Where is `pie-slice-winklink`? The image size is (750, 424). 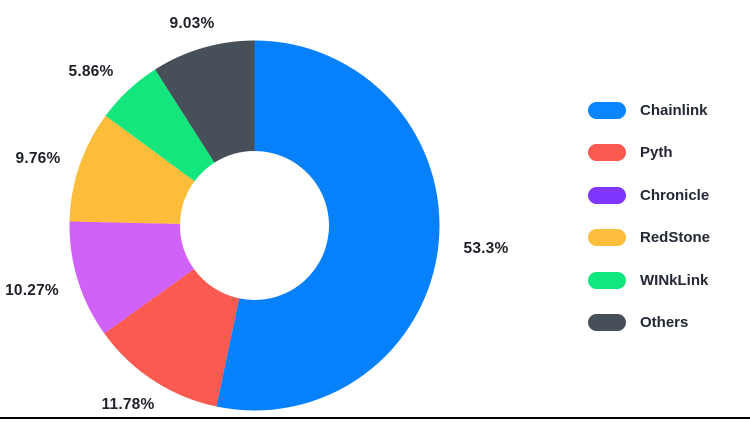
pie-slice-winklink is located at coordinates (160, 125).